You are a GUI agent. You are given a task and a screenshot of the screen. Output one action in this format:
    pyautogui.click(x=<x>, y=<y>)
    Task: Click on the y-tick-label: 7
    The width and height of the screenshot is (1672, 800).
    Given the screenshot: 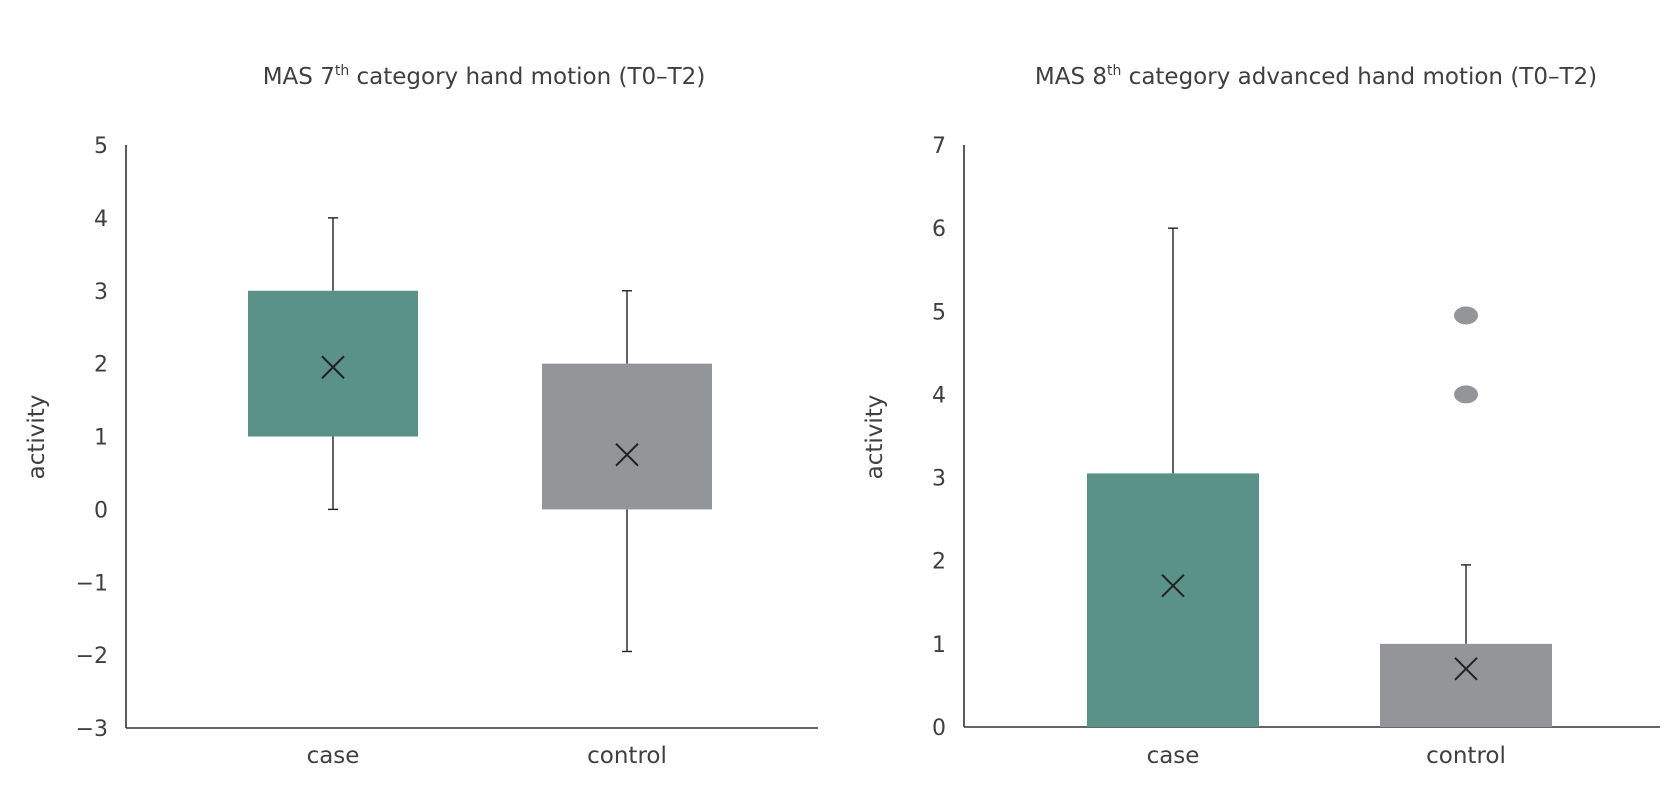 What is the action you would take?
    pyautogui.click(x=939, y=146)
    